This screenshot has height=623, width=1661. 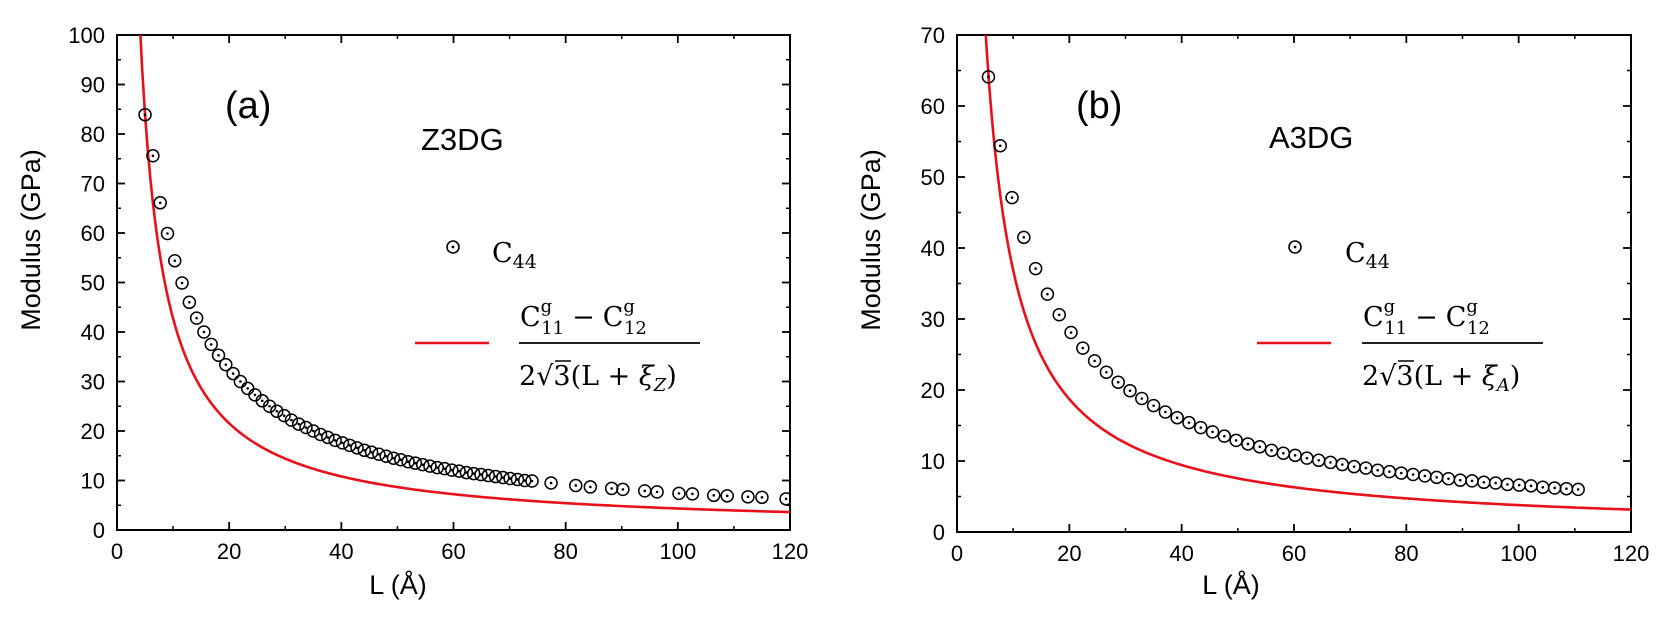 What do you see at coordinates (598, 378) in the screenshot?
I see `svg-text: 2√3(L + ξZ)` at bounding box center [598, 378].